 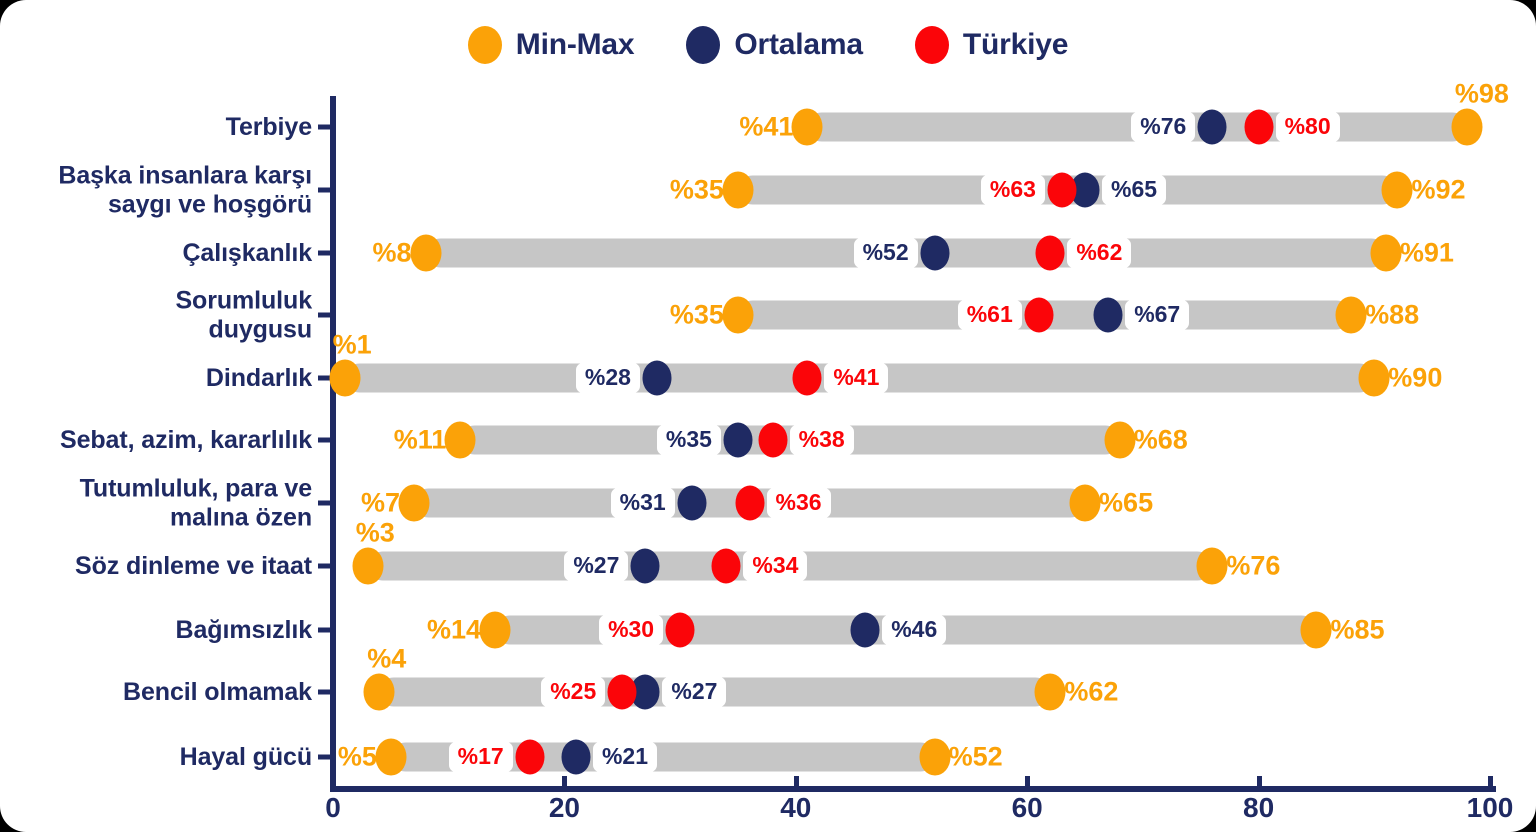 What do you see at coordinates (774, 45) in the screenshot?
I see `legend-item-ortalama: Ortalama` at bounding box center [774, 45].